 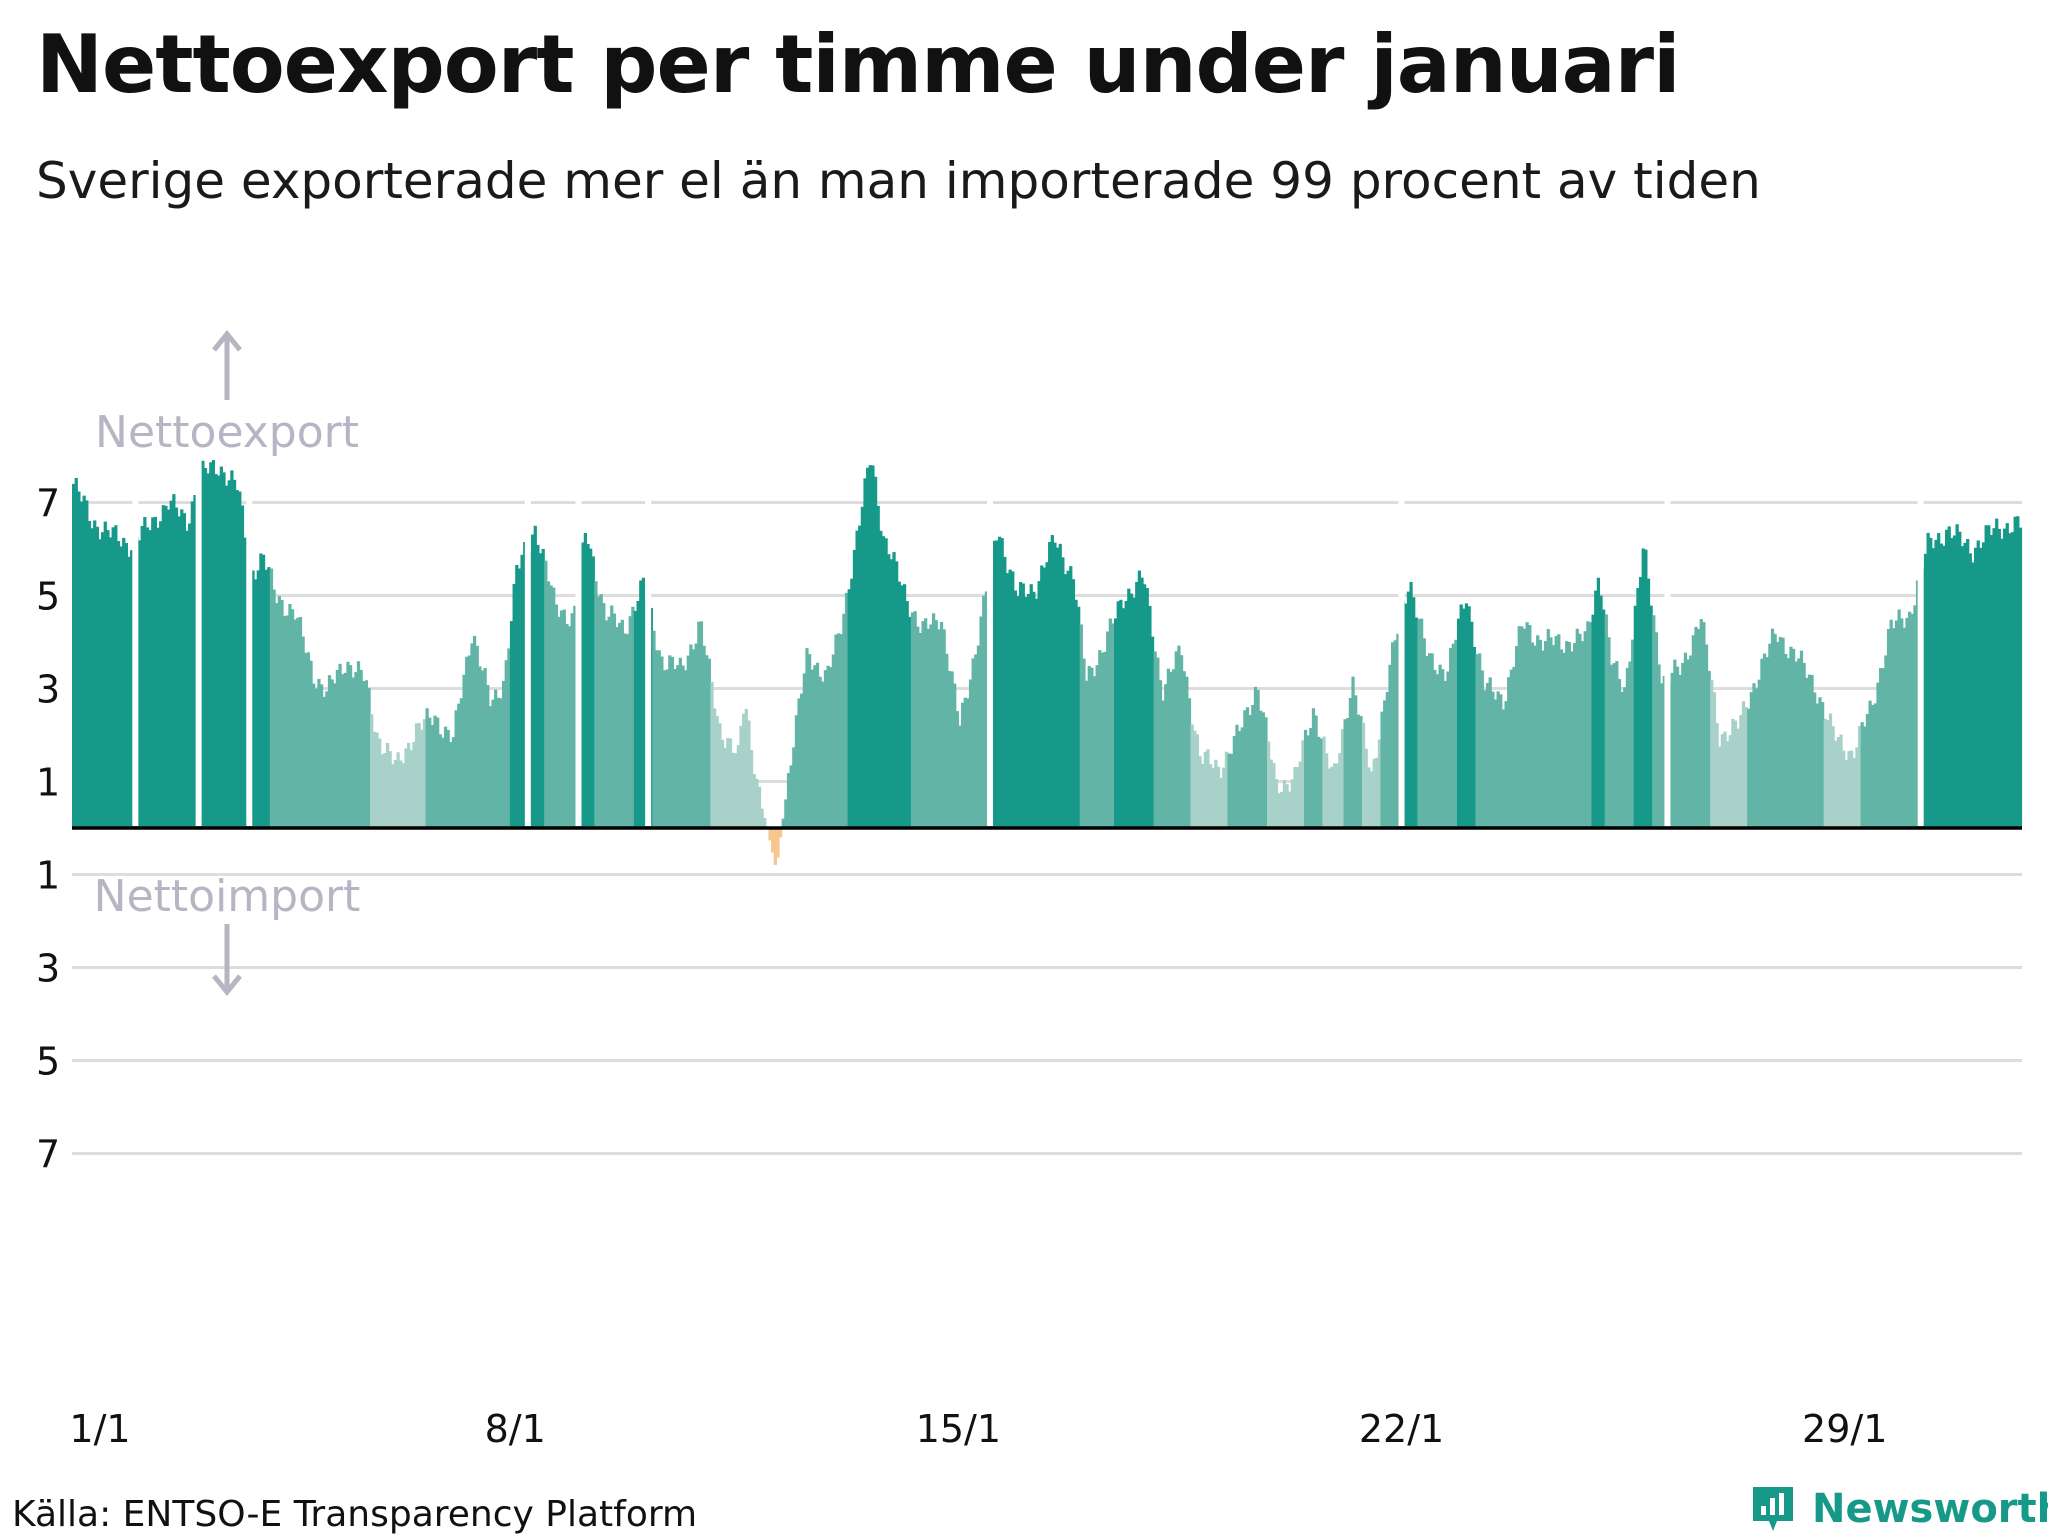 What do you see at coordinates (1899, 1509) in the screenshot?
I see `brand-logo: Newsworthy` at bounding box center [1899, 1509].